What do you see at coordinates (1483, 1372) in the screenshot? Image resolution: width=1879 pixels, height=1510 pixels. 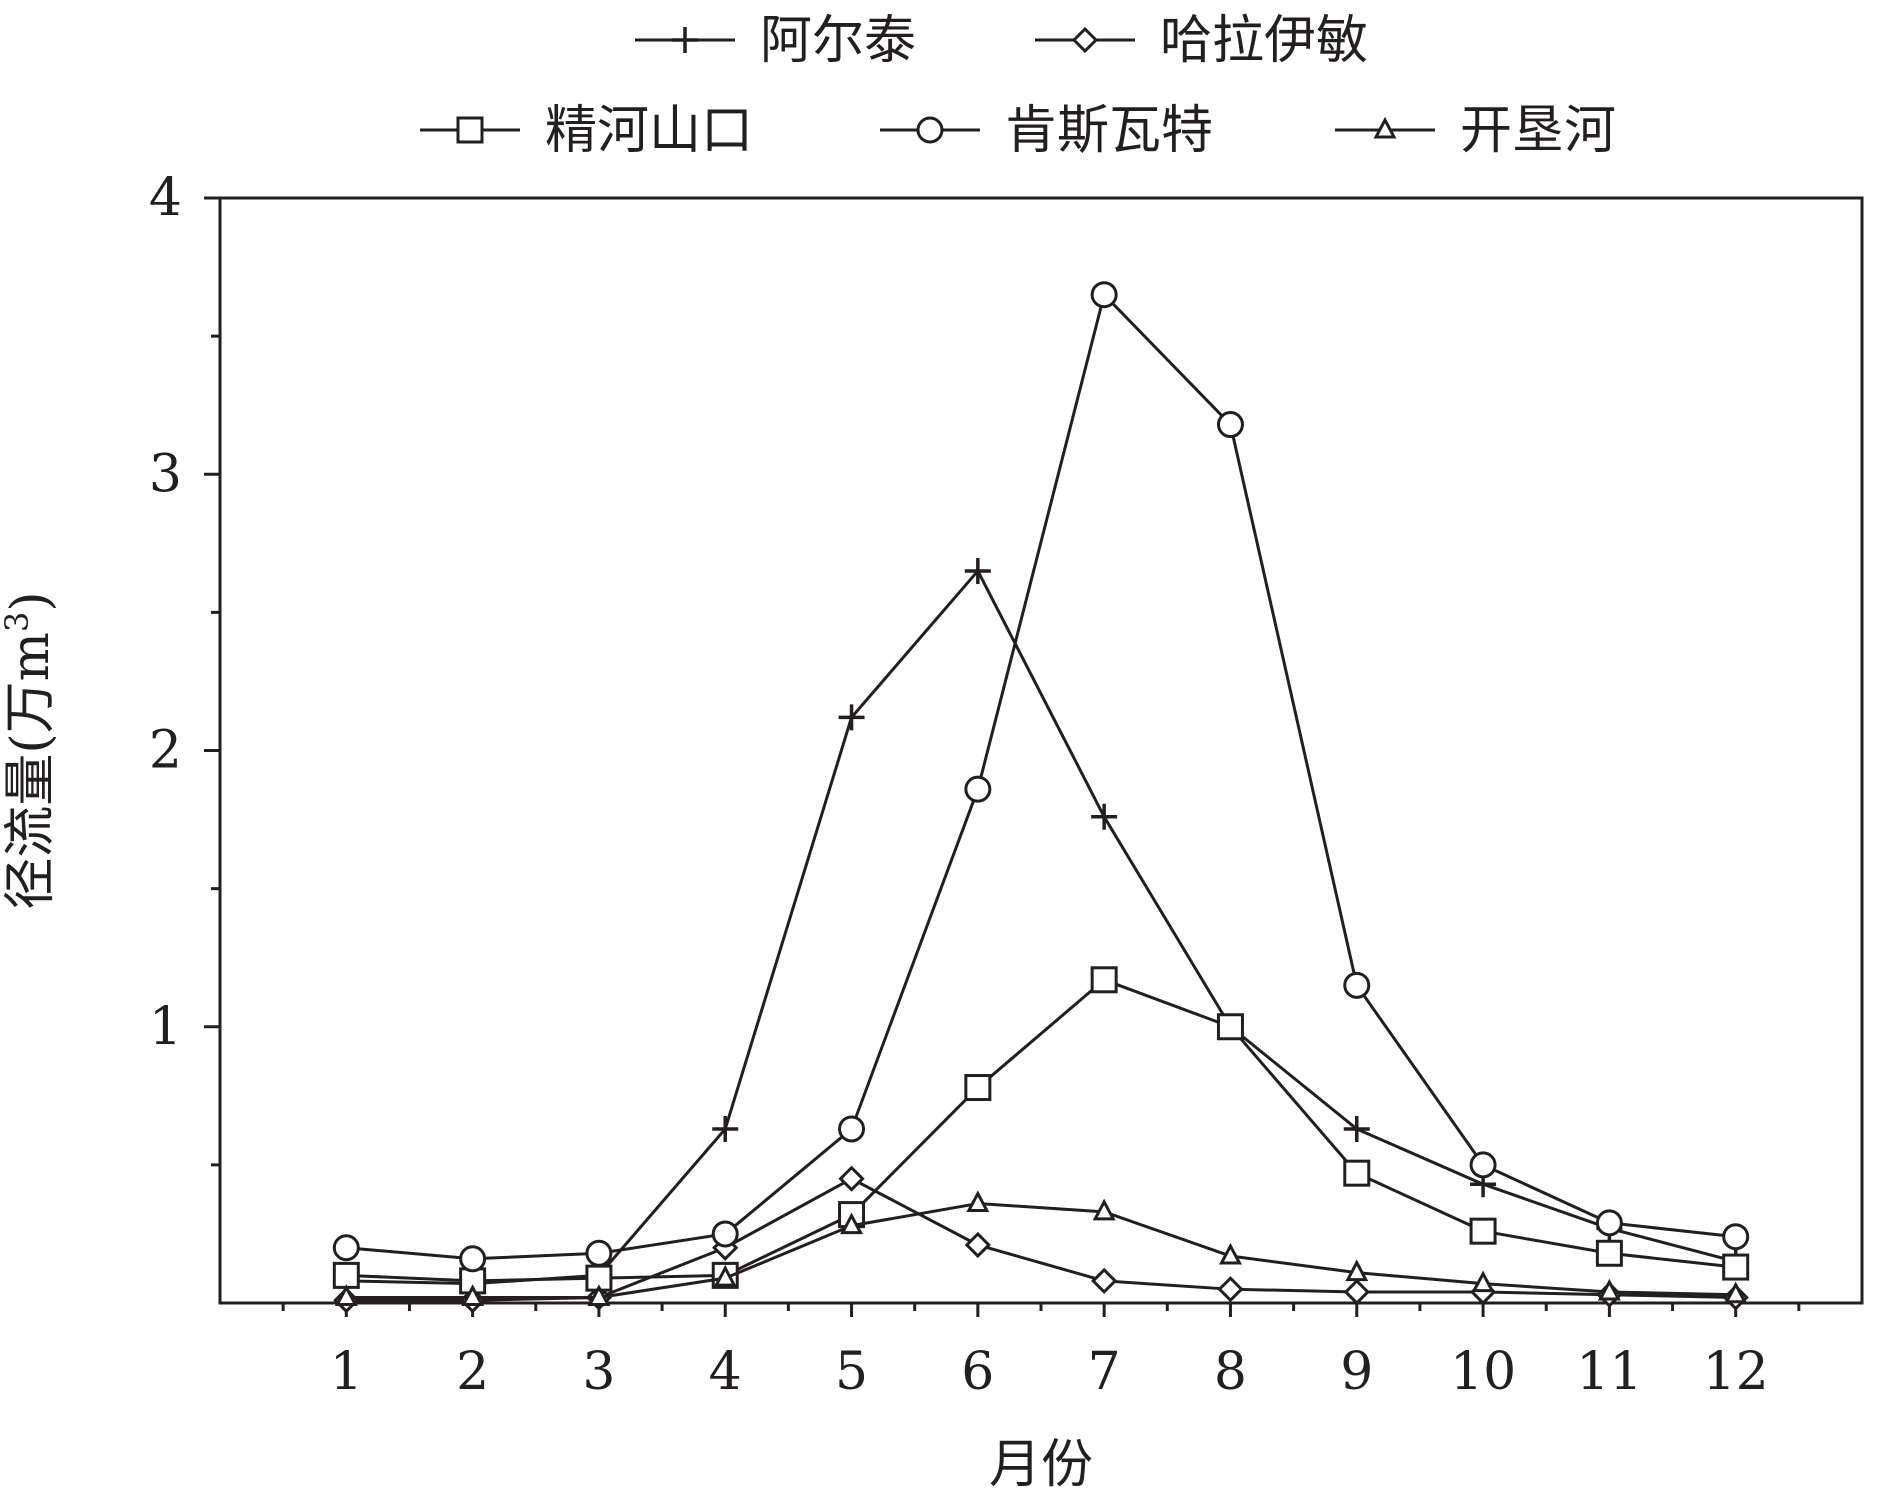 I see `x-tick-label: 10` at bounding box center [1483, 1372].